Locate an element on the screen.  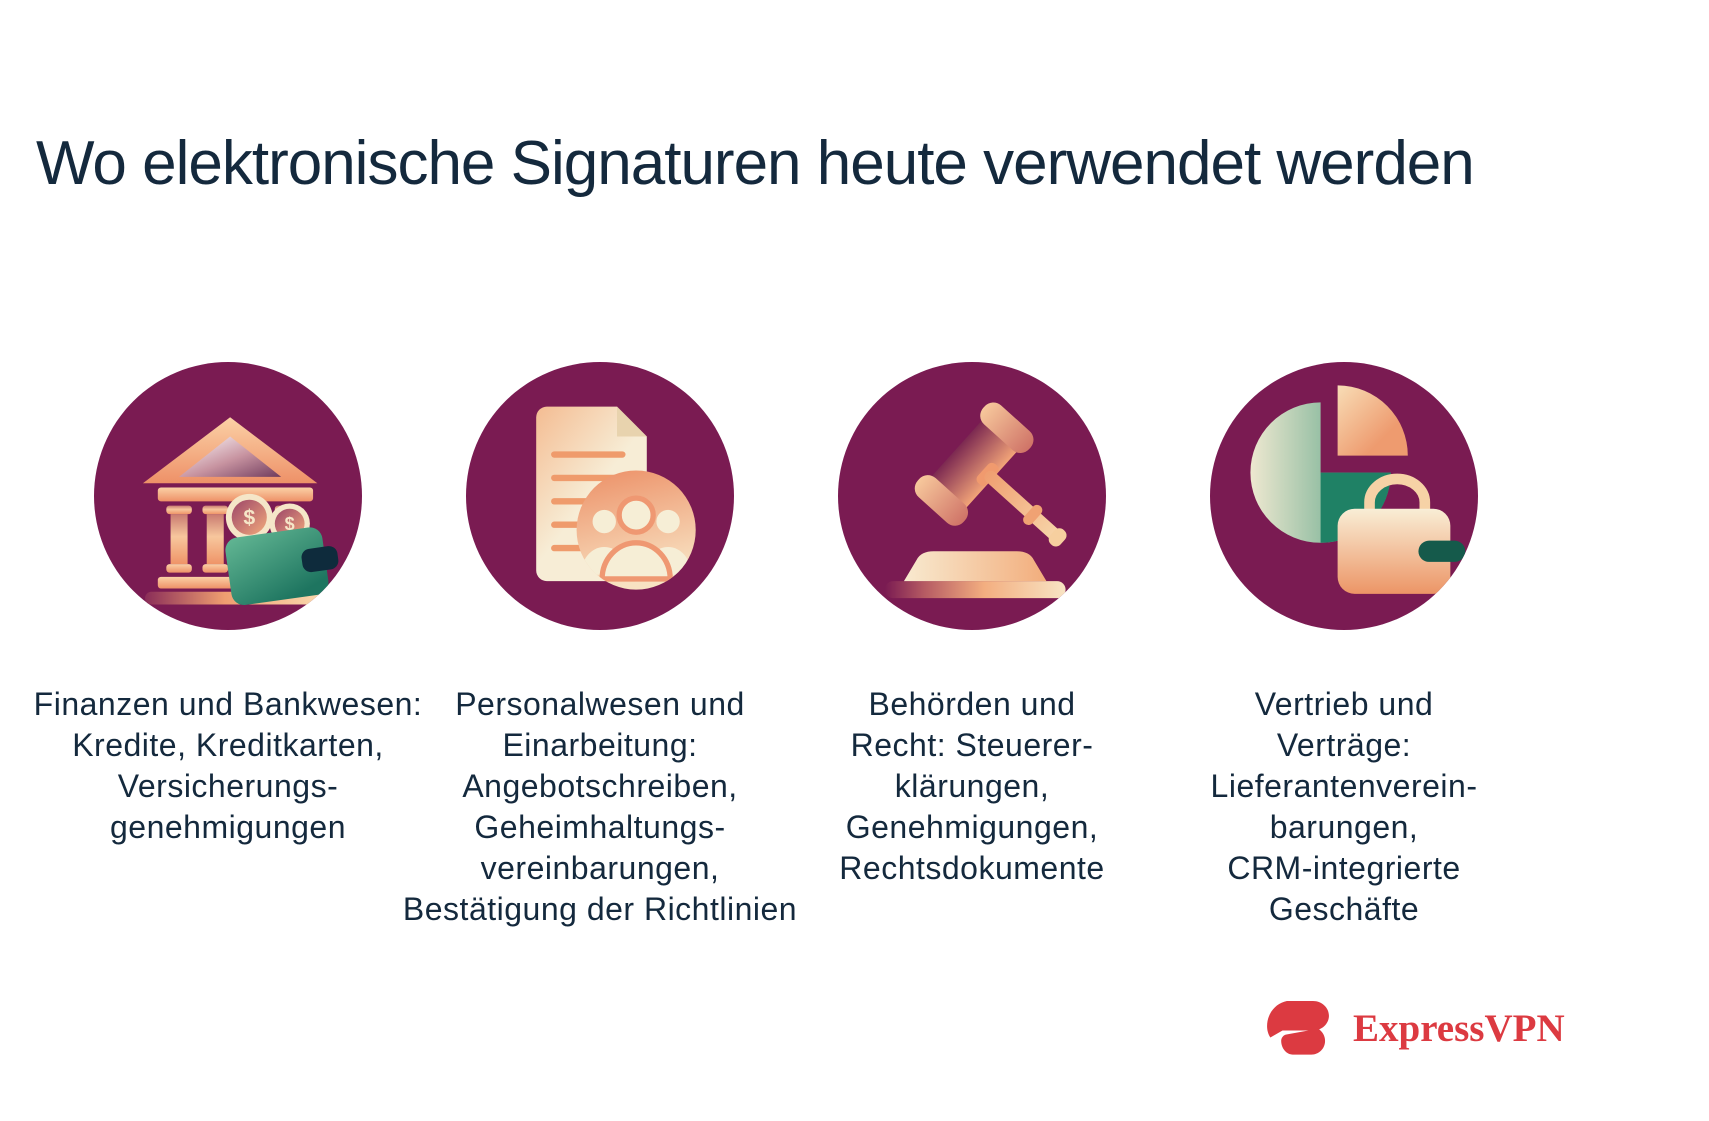
hr-circle is located at coordinates (600, 496).